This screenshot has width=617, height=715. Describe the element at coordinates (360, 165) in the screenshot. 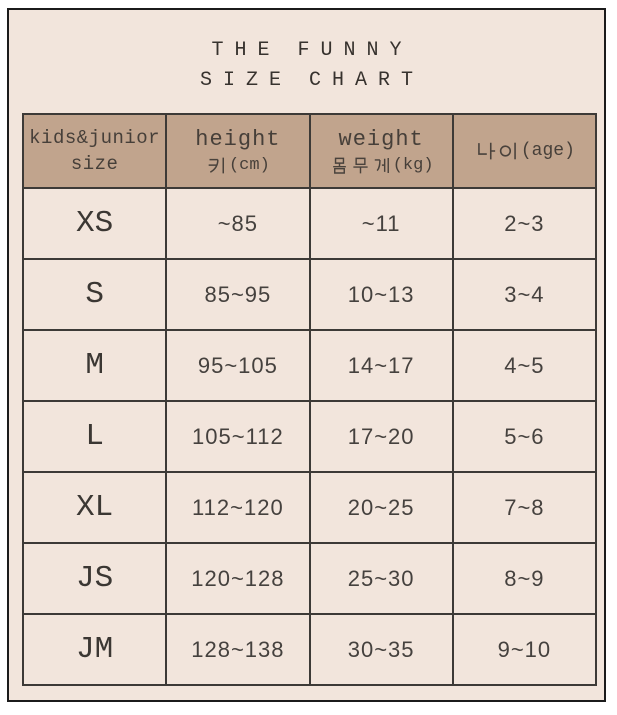

I see `hangul-mu-glyph` at that location.